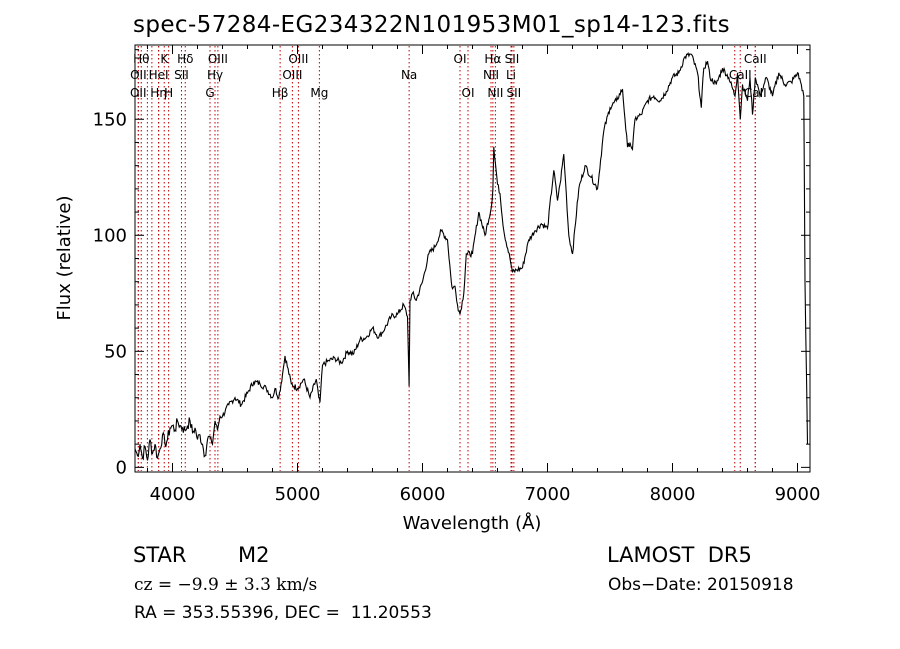 Image resolution: width=900 pixels, height=649 pixels. Describe the element at coordinates (423, 494) in the screenshot. I see `x-tick-label: 6000` at that location.